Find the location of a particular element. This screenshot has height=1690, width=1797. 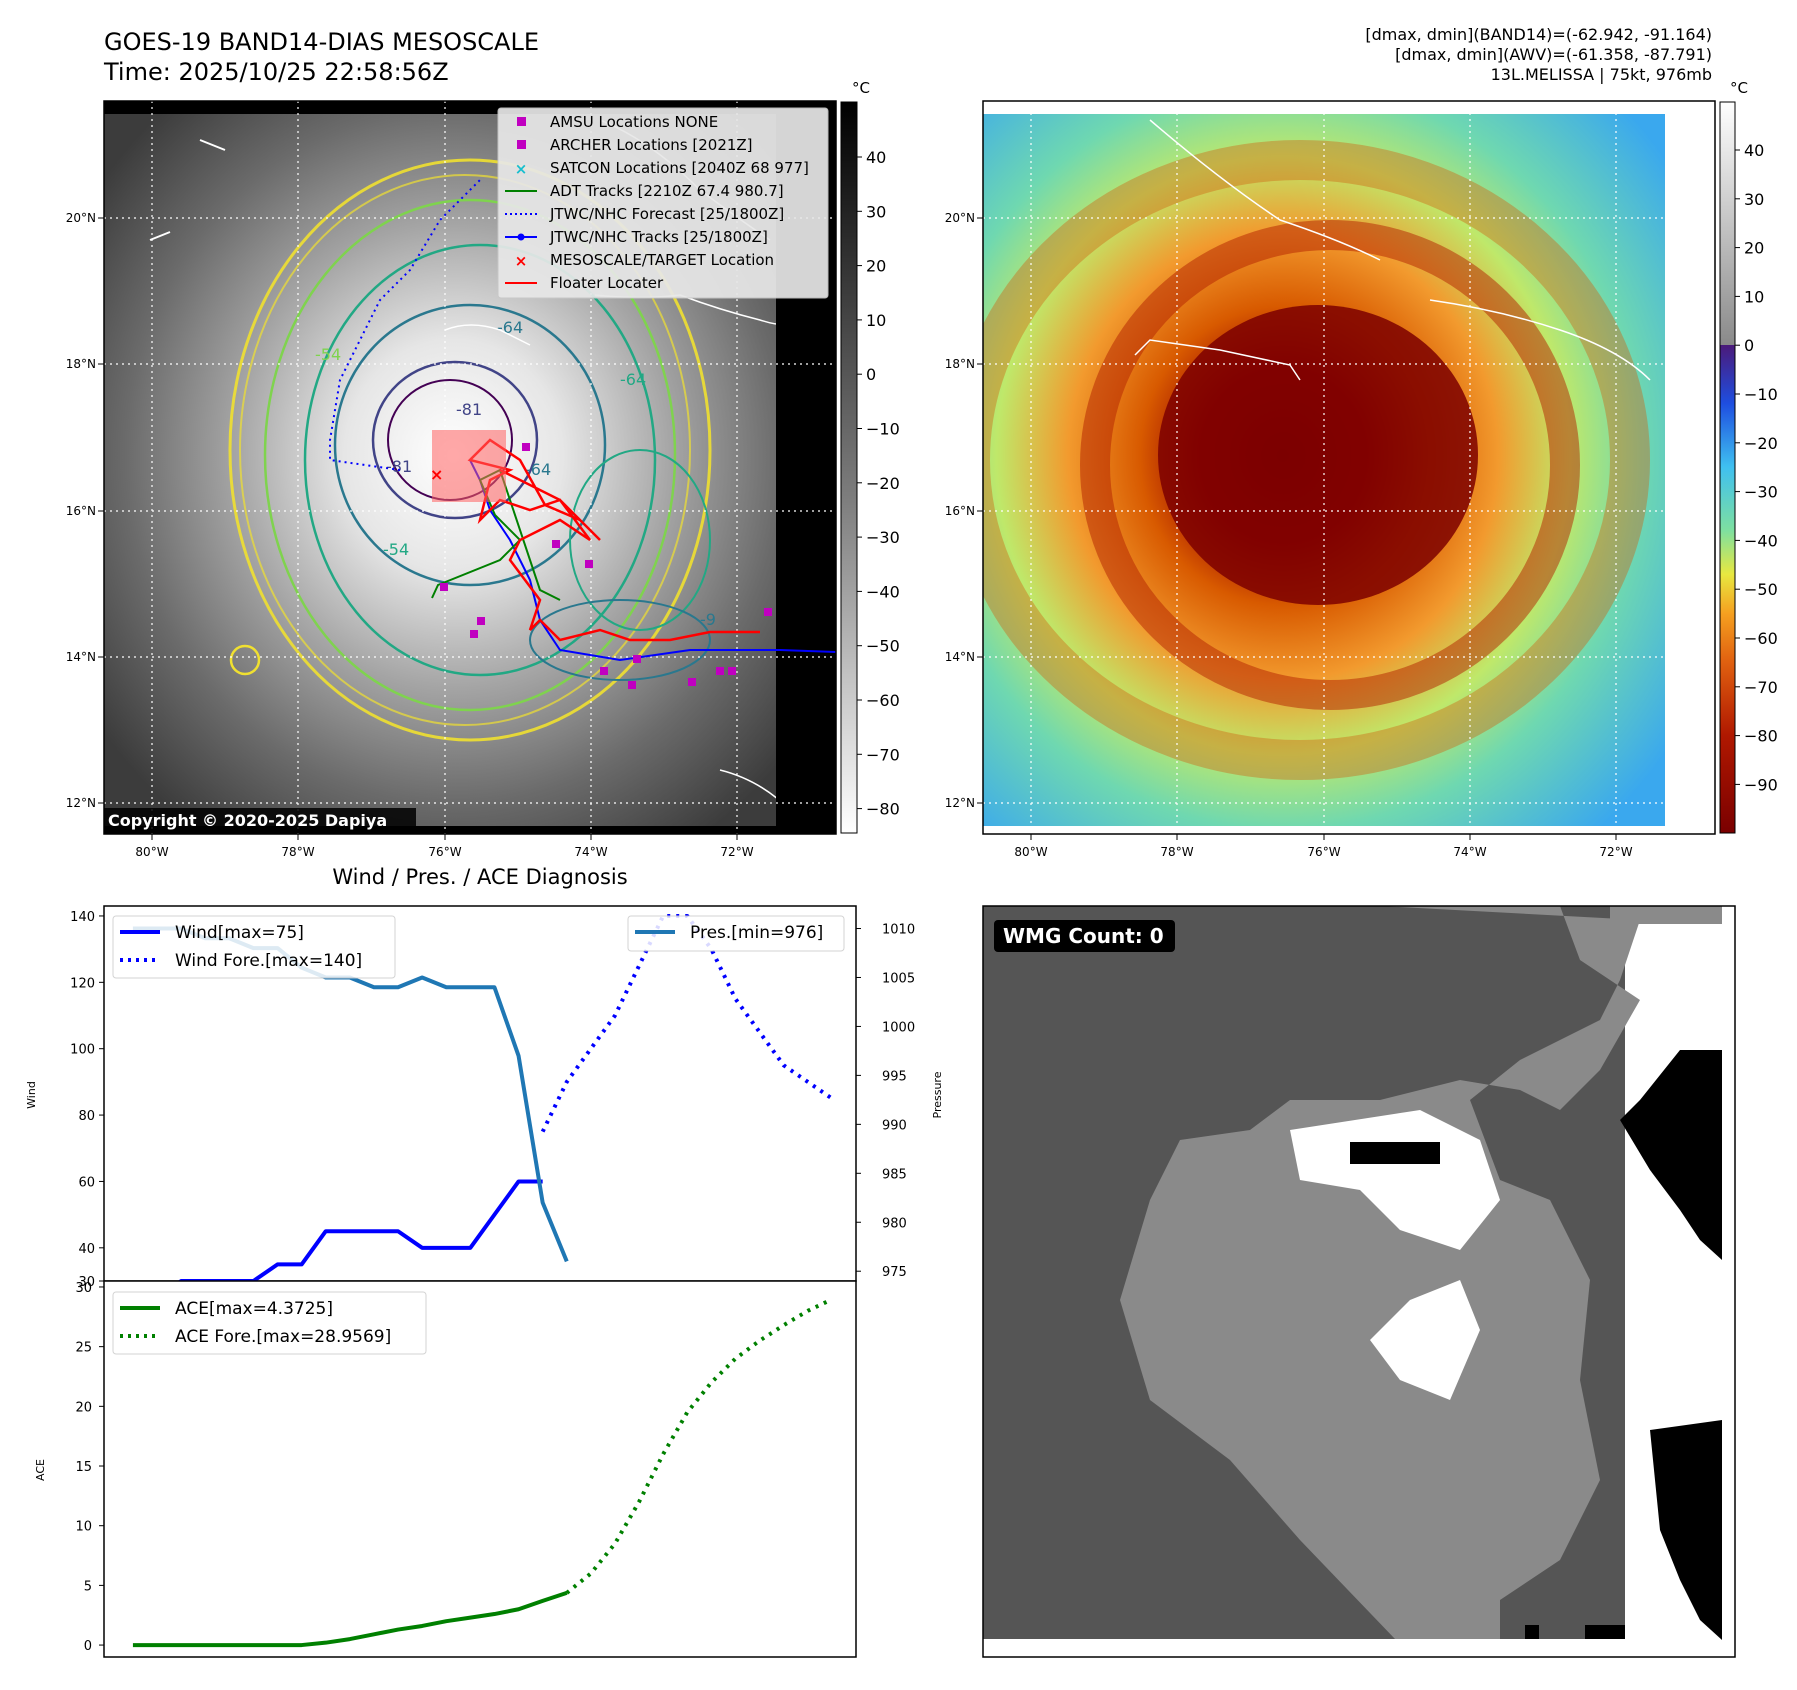

legend-entry-label: Floater Locater is located at coordinates (607, 283).